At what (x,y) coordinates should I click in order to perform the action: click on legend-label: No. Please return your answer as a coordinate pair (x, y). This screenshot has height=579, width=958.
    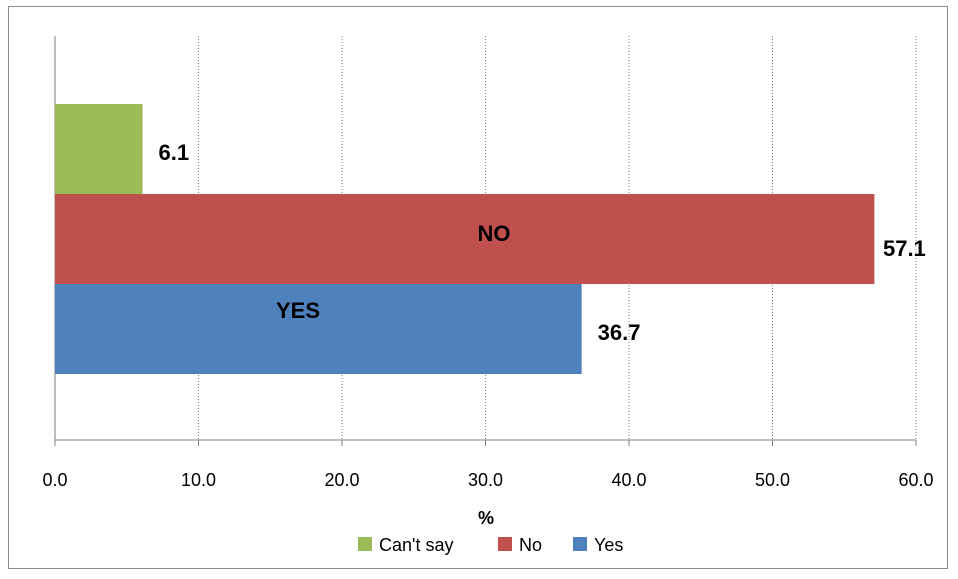
    Looking at the image, I should click on (530, 545).